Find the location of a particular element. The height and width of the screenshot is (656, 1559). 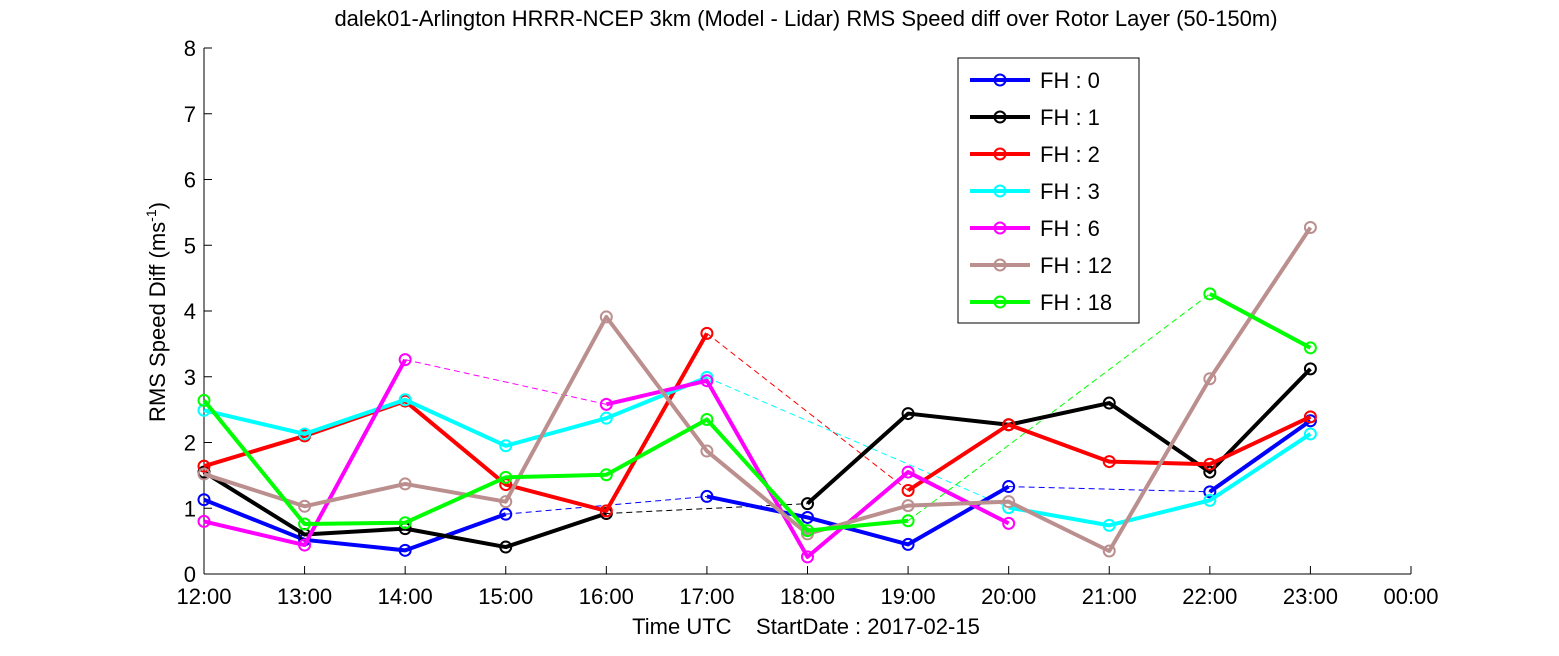

legend-item: FH : 6 is located at coordinates (1035, 228).